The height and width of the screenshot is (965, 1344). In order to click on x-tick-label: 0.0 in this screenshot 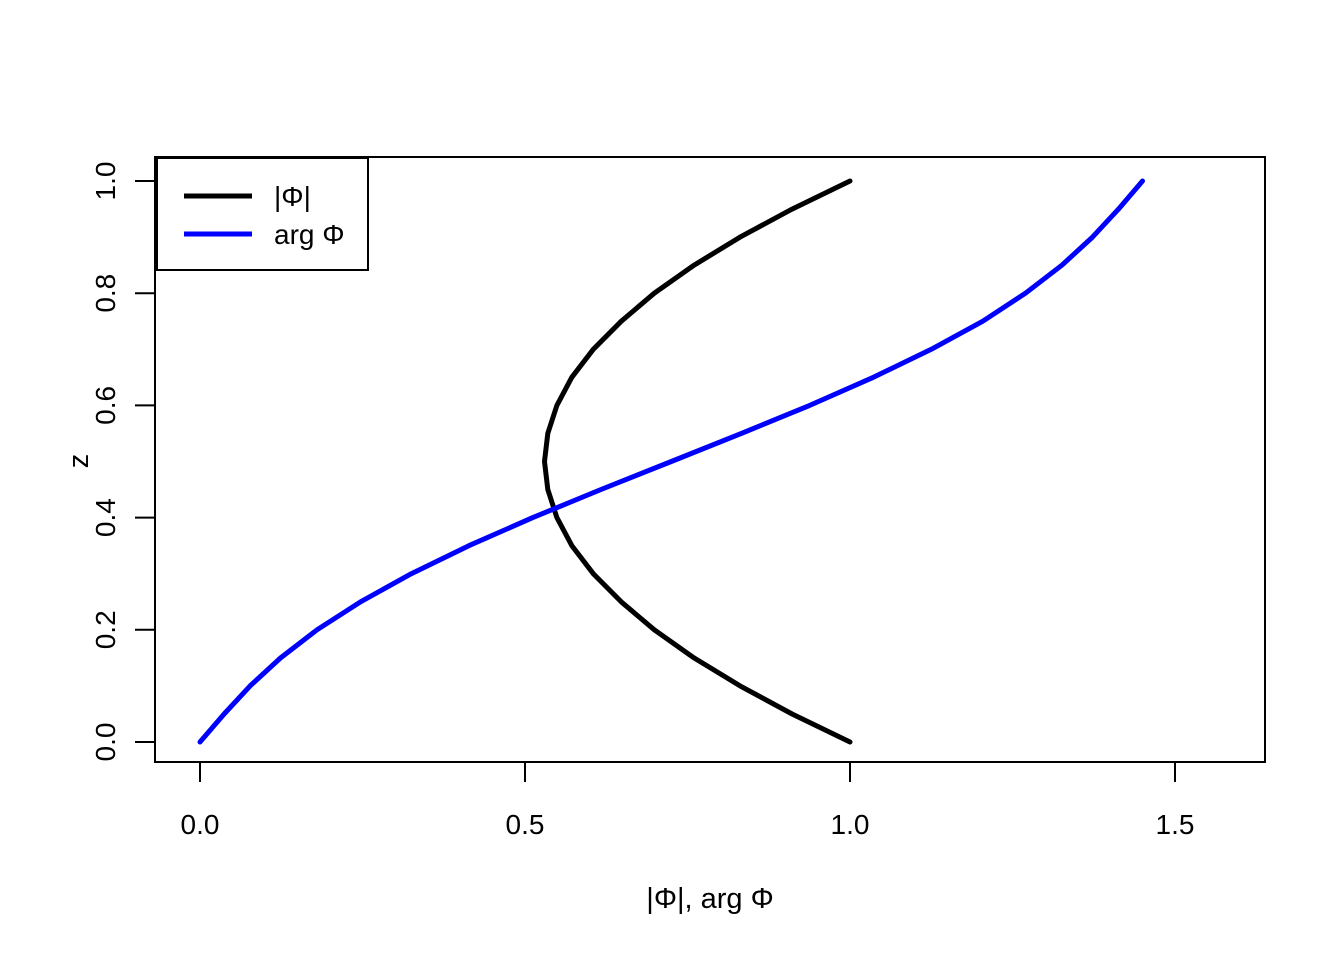, I will do `click(200, 824)`.